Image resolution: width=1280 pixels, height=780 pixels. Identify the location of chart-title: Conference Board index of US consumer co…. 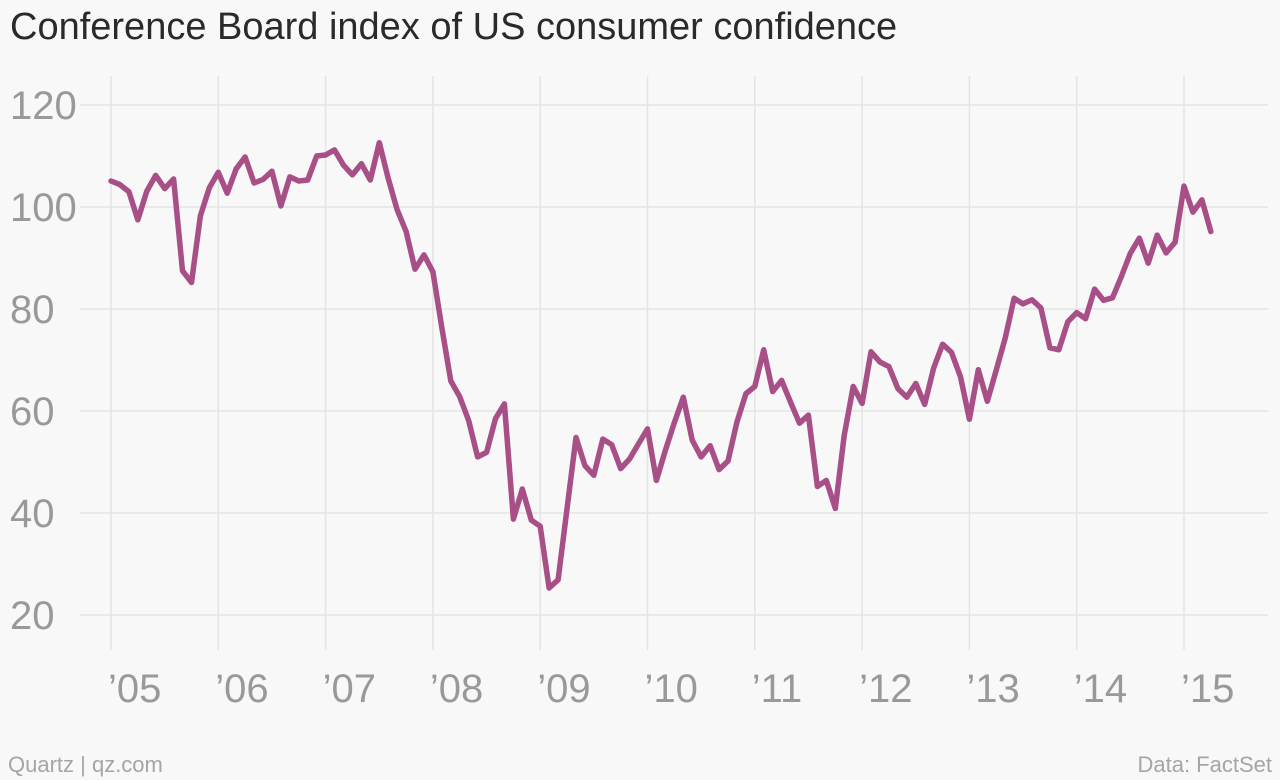
(454, 27).